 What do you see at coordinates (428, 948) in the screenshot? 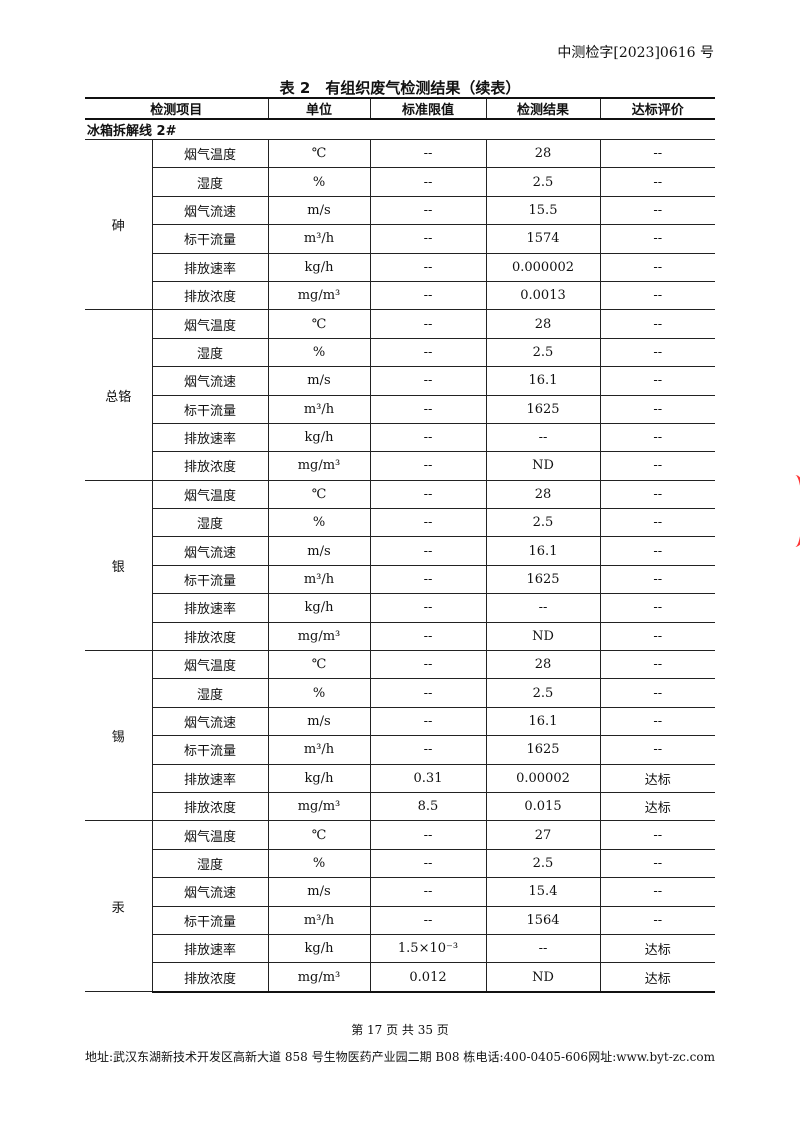
I see `cell-limit: 1.5×10⁻³` at bounding box center [428, 948].